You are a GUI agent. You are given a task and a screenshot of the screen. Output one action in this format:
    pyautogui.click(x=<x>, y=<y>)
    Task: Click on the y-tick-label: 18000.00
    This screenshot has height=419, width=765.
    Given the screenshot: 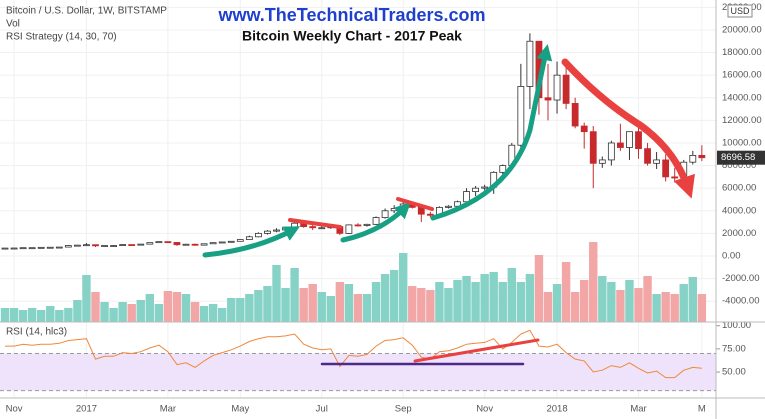 What is the action you would take?
    pyautogui.click(x=742, y=52)
    